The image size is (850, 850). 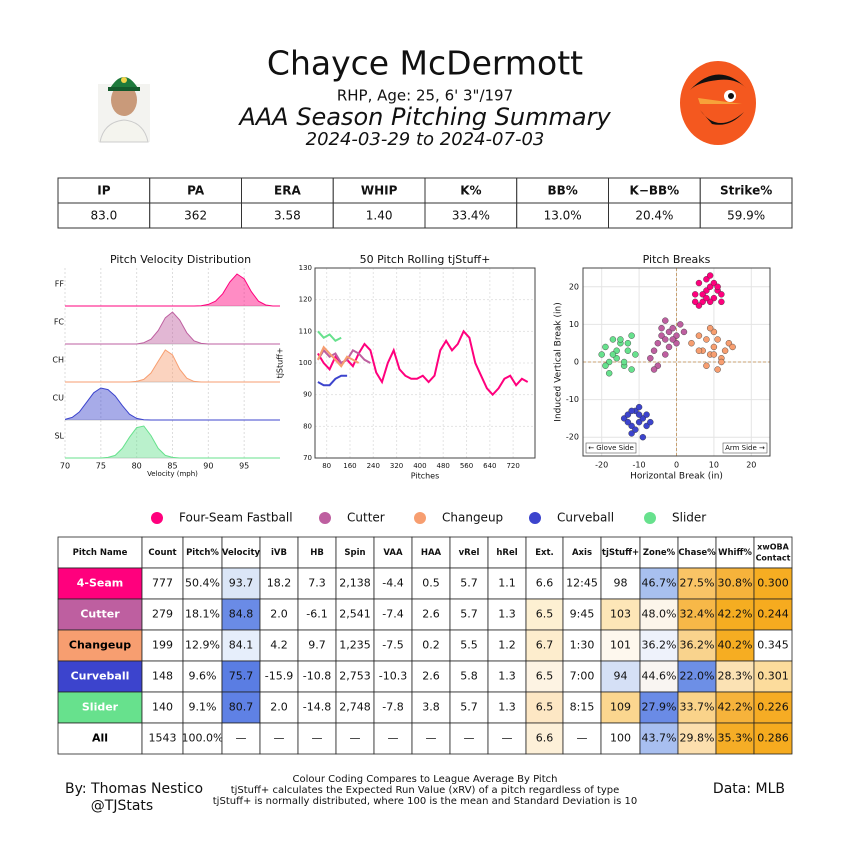 I want to click on date-range: 2024-03-29 to 2024-07-03, so click(x=425, y=139).